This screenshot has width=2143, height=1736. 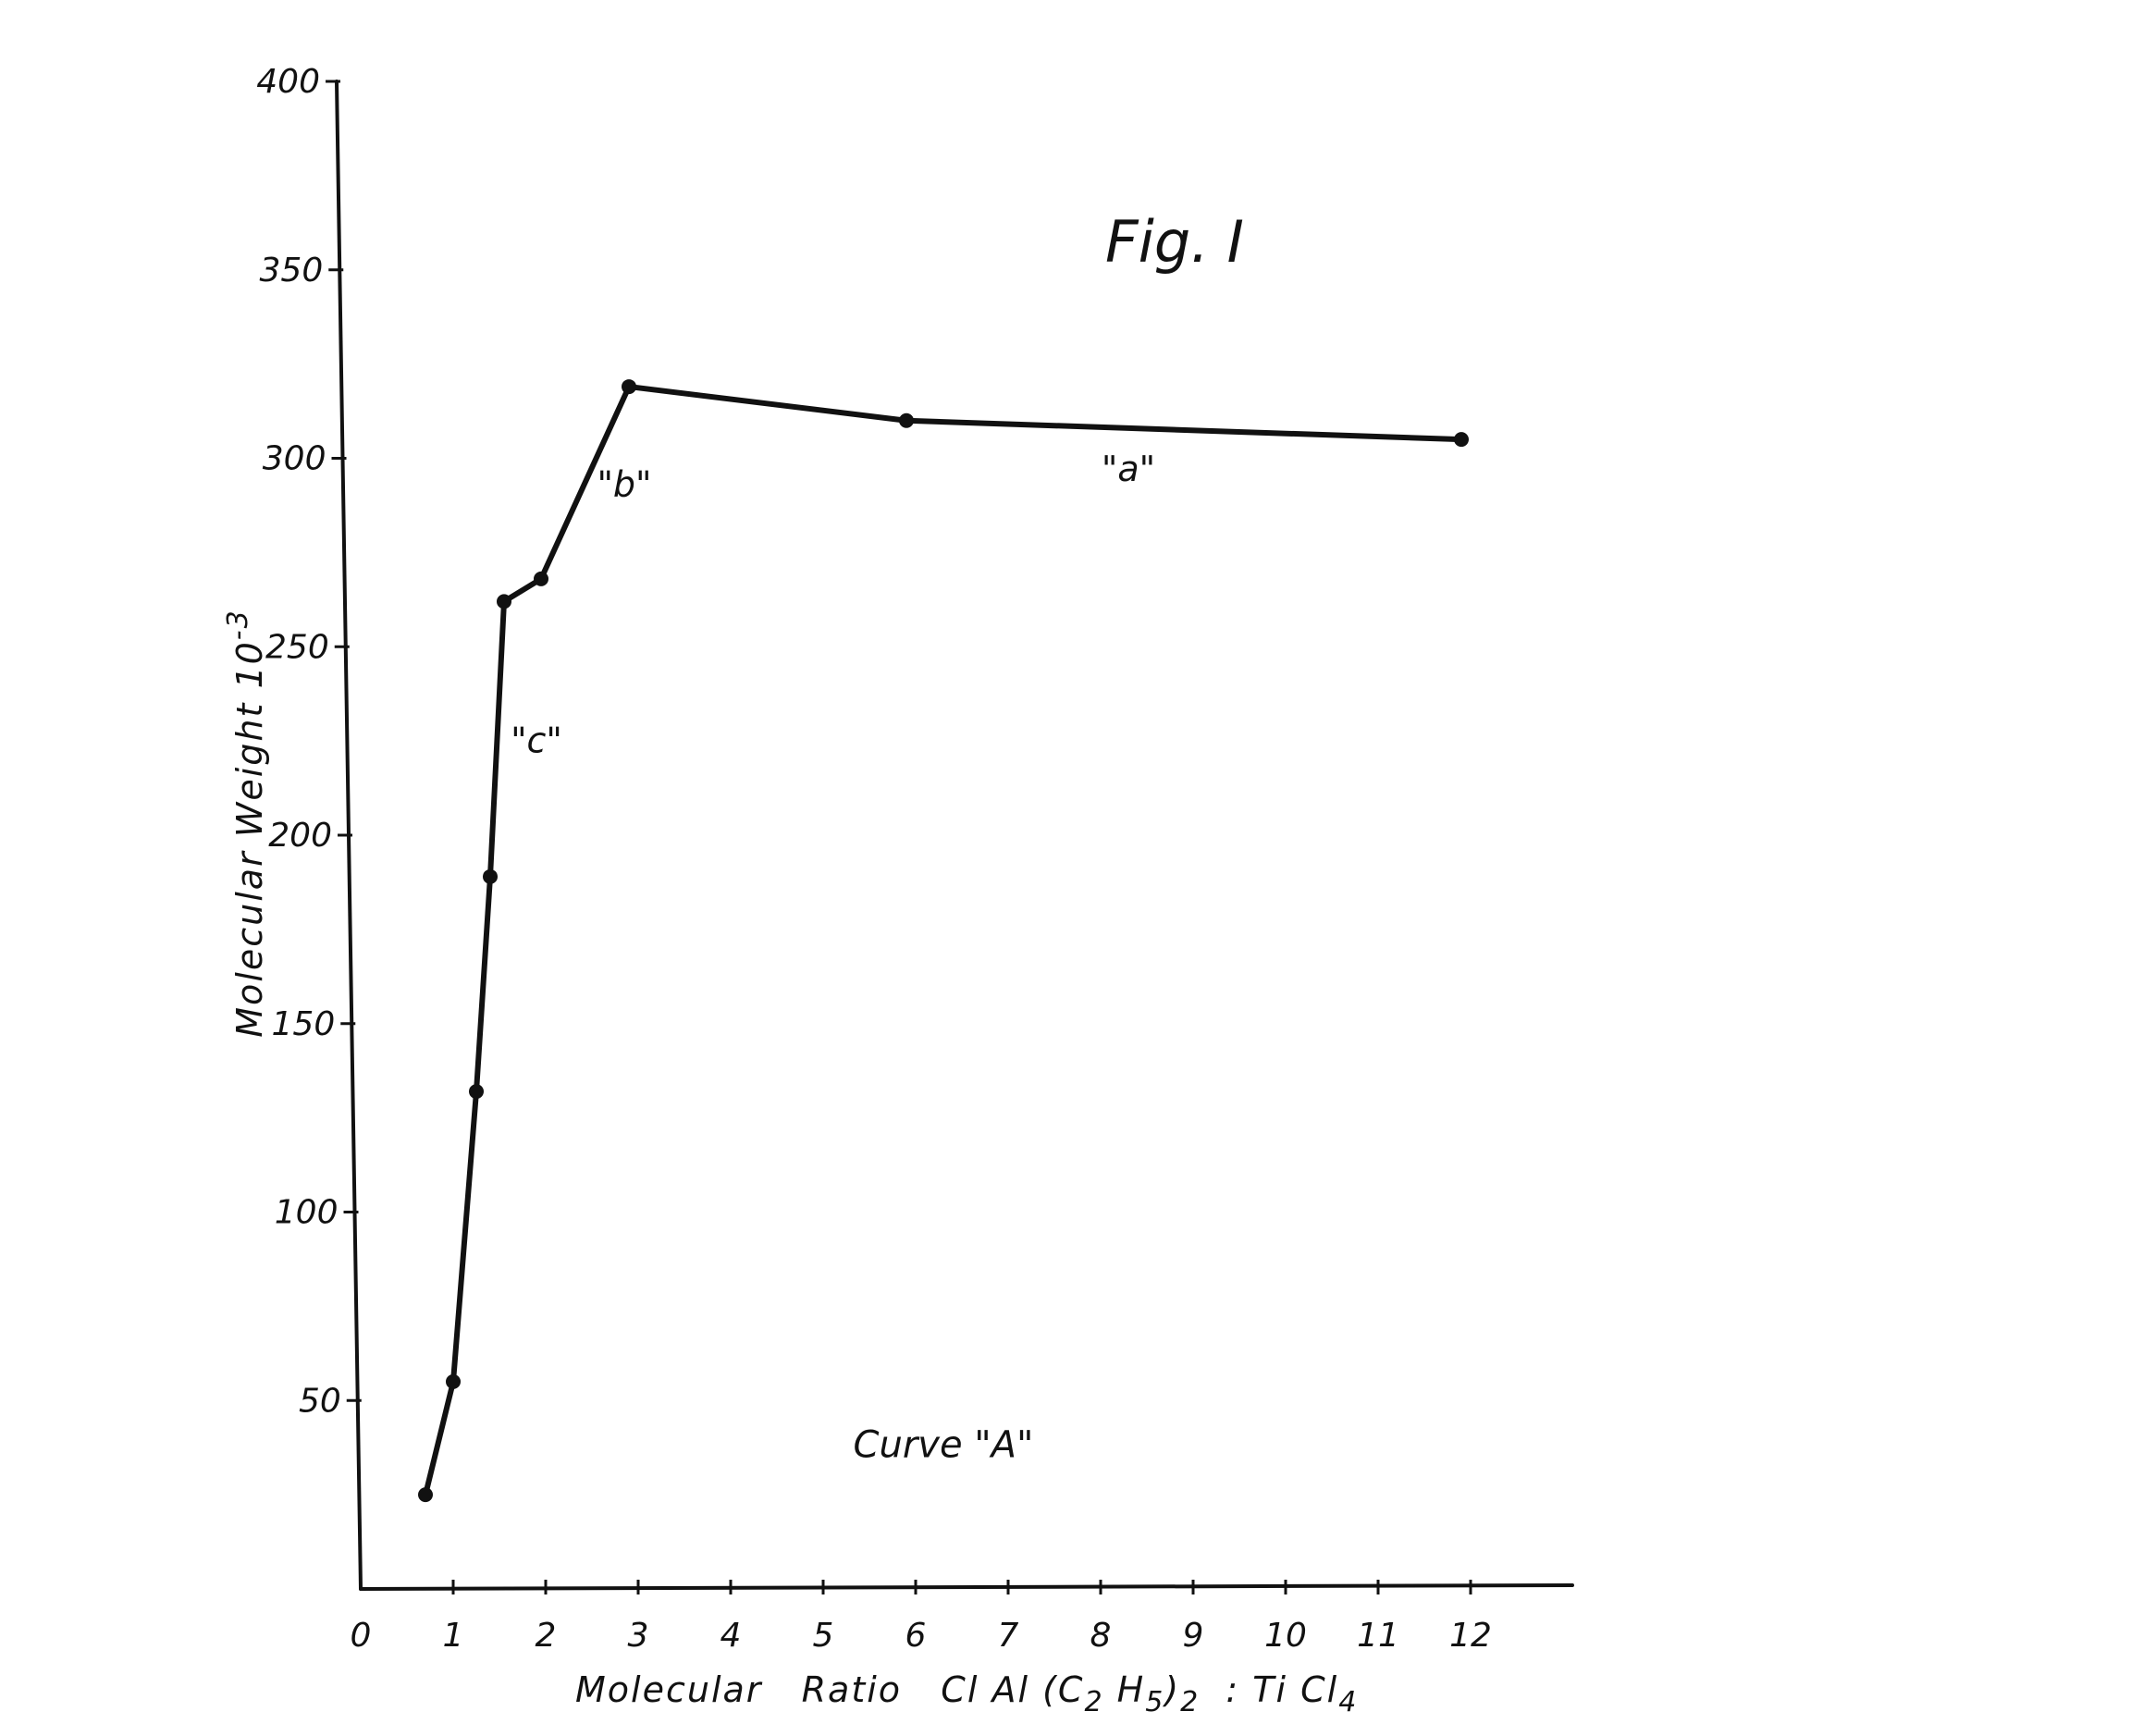 What do you see at coordinates (249, 839) in the screenshot?
I see `y-axis-title-text: Molecular Weight 10` at bounding box center [249, 839].